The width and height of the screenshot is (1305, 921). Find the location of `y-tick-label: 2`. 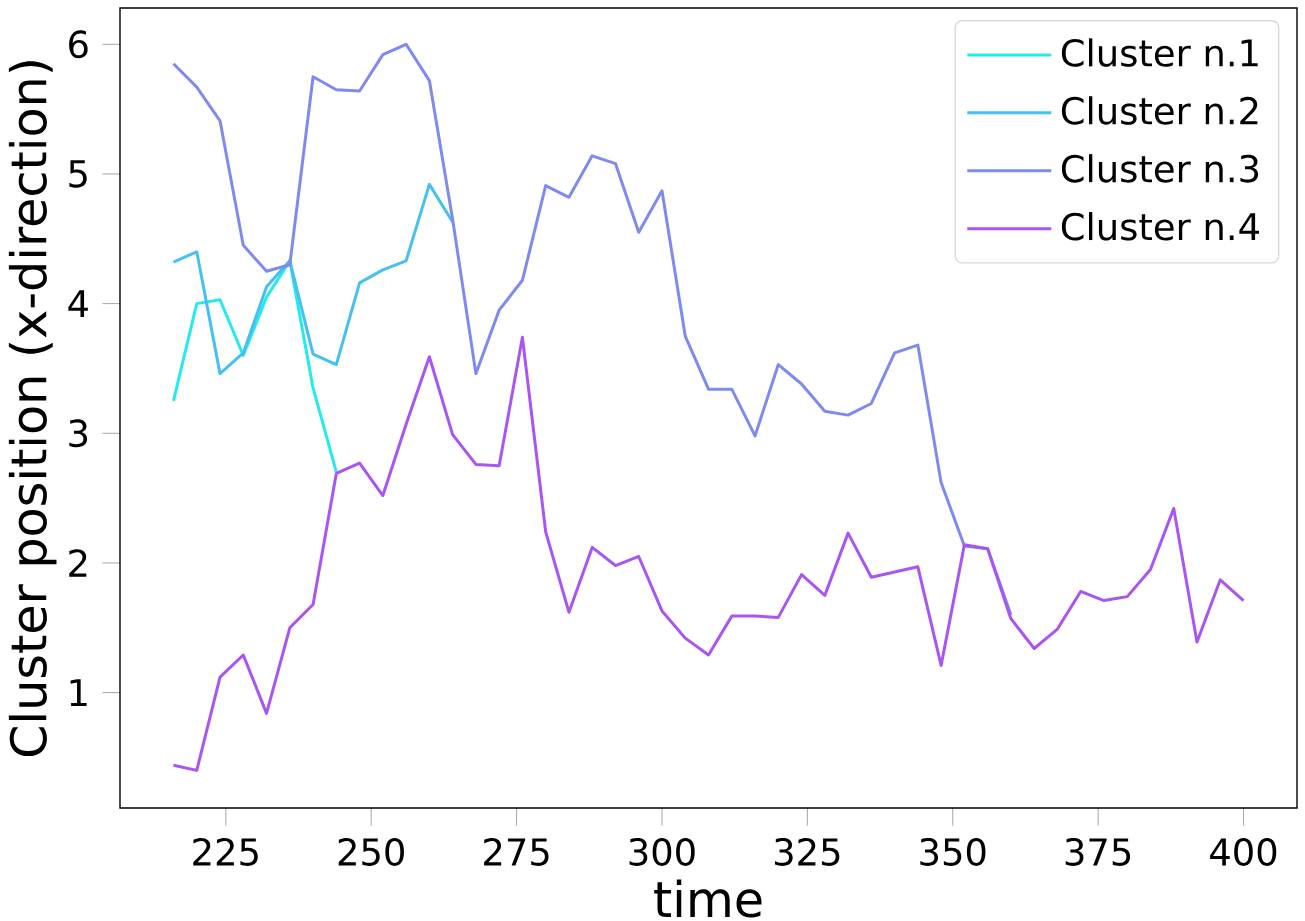

y-tick-label: 2 is located at coordinates (78, 563).